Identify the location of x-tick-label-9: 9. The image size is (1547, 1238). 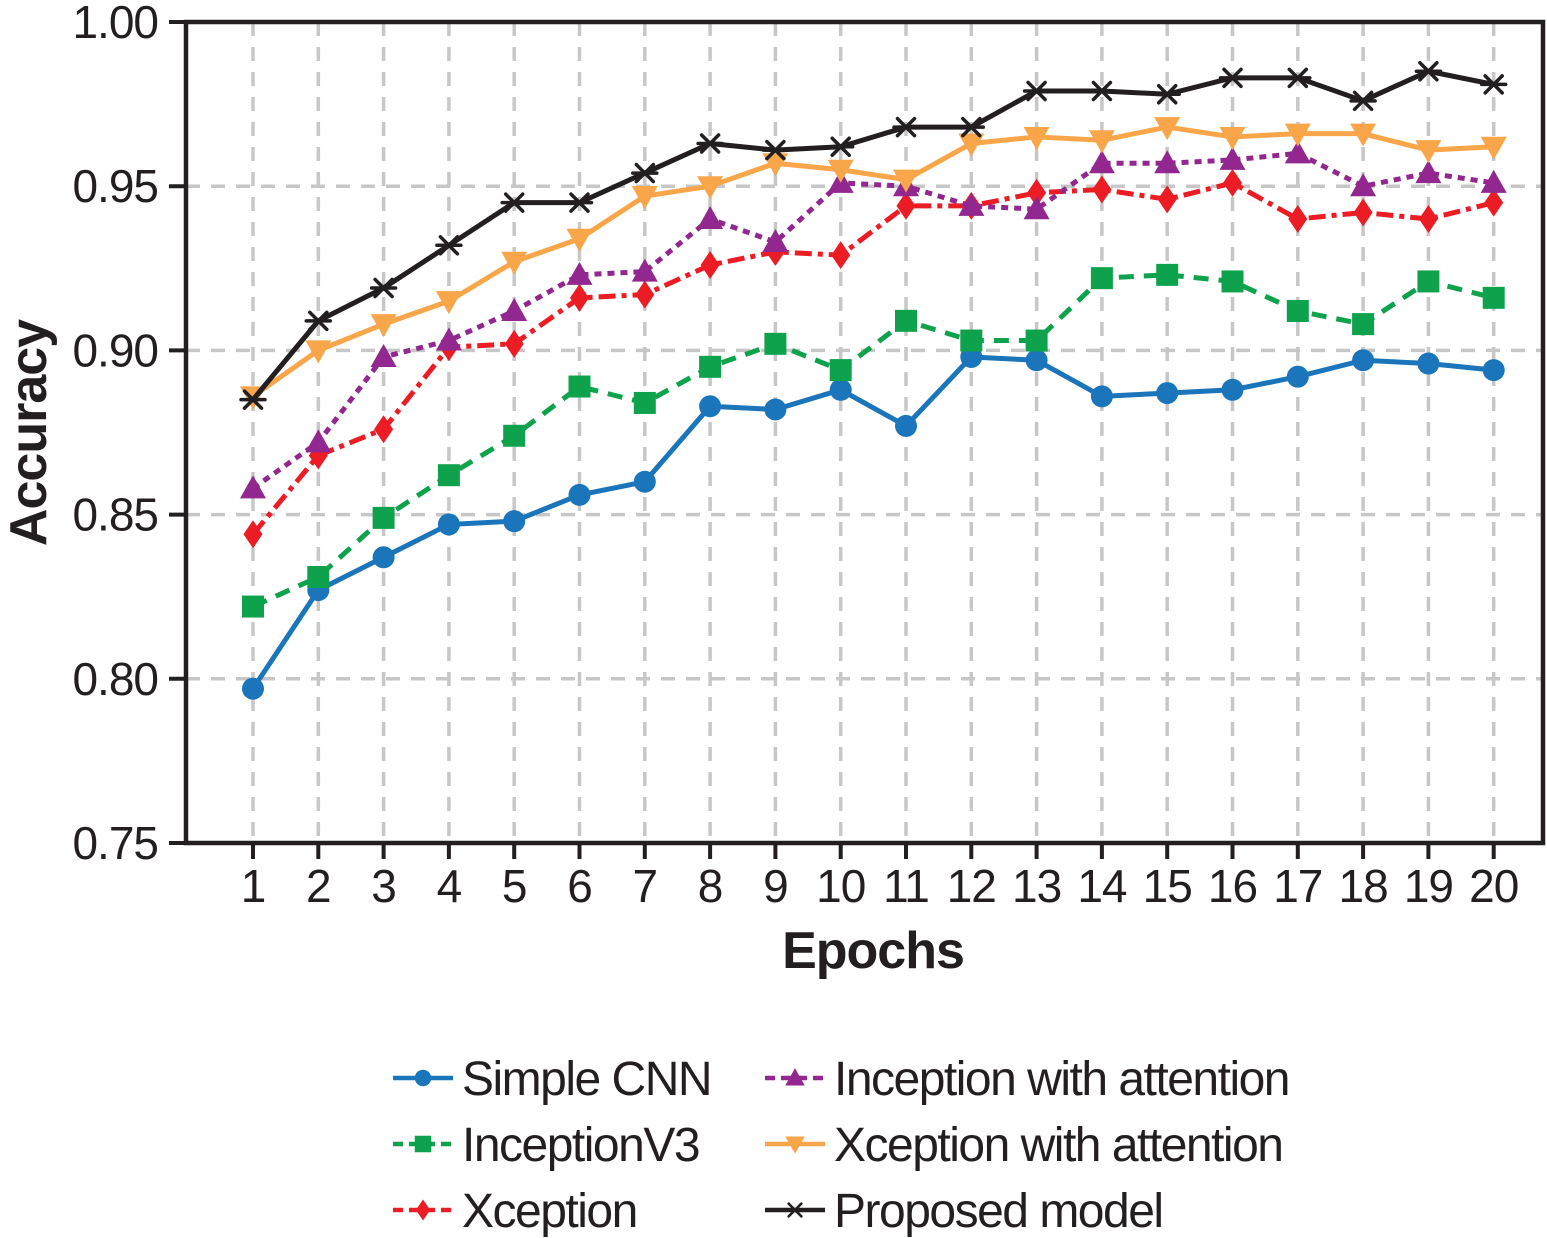
(775, 886).